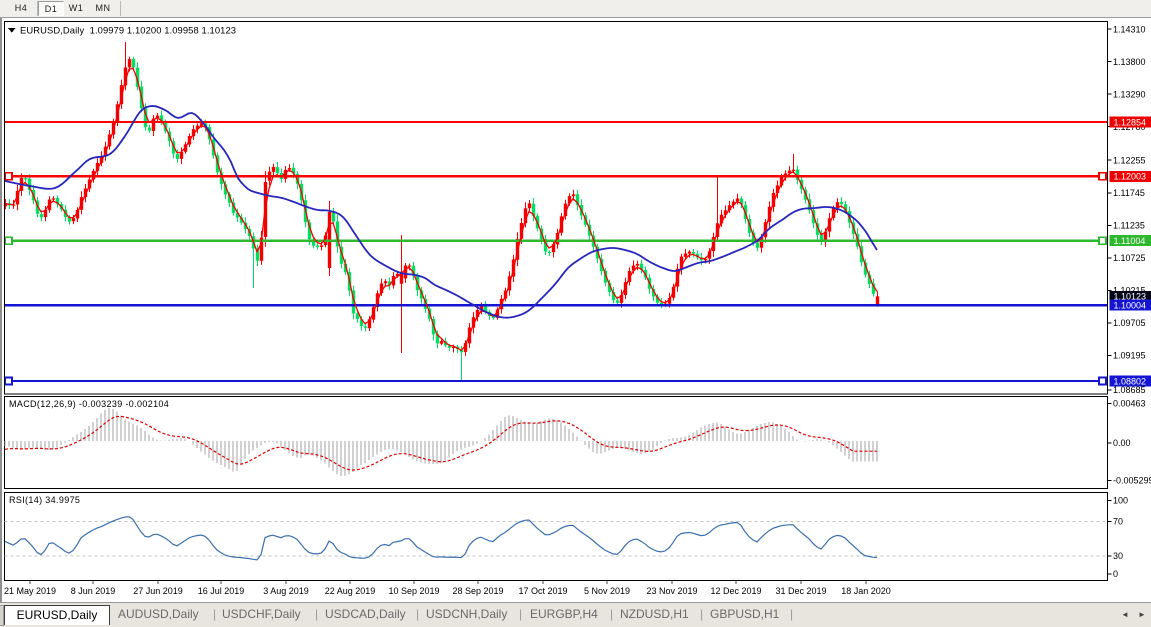 The image size is (1151, 627). Describe the element at coordinates (735, 591) in the screenshot. I see `svg-text: 12 Dec 2019` at that location.